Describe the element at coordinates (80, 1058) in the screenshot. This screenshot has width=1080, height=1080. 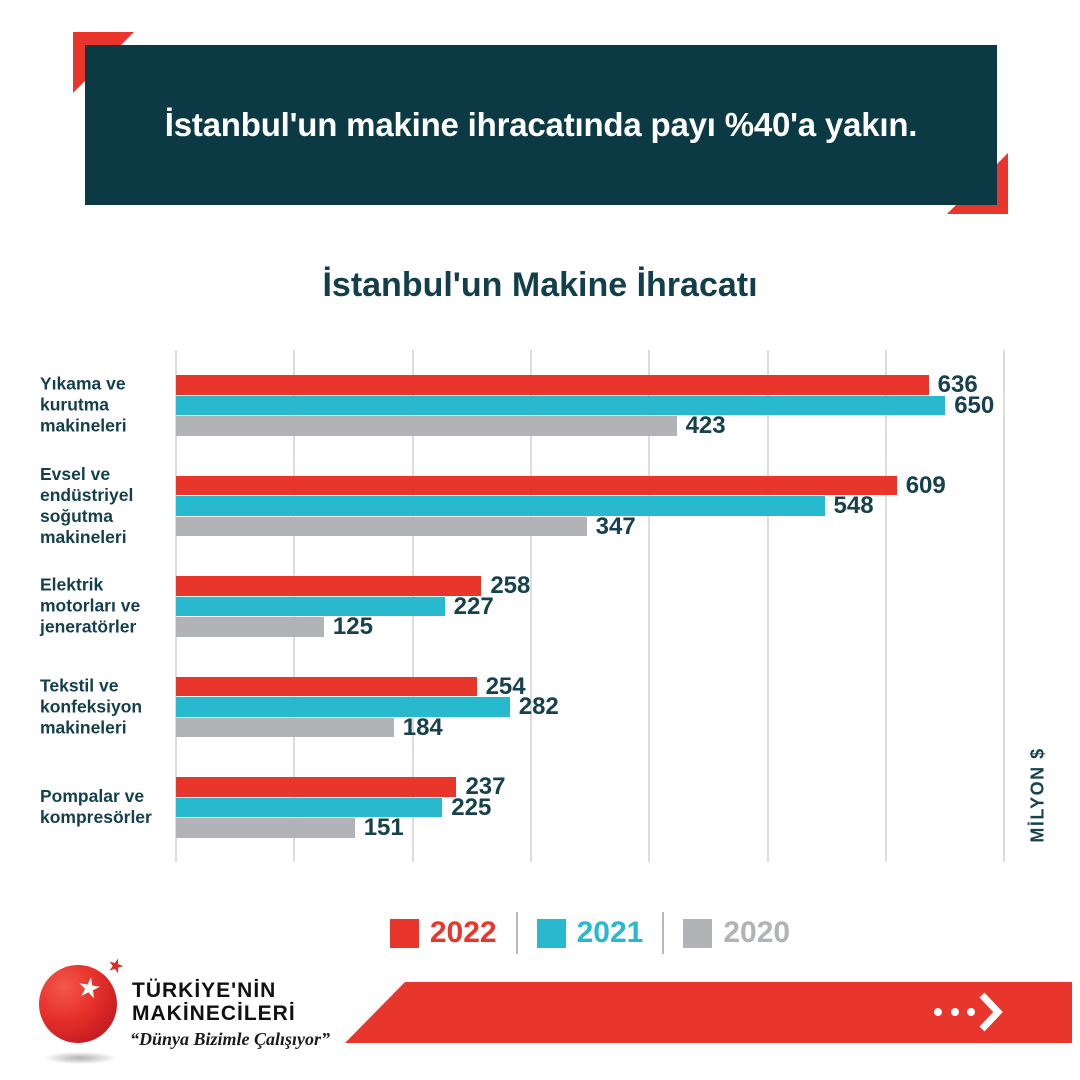
I see `logo-shadow` at that location.